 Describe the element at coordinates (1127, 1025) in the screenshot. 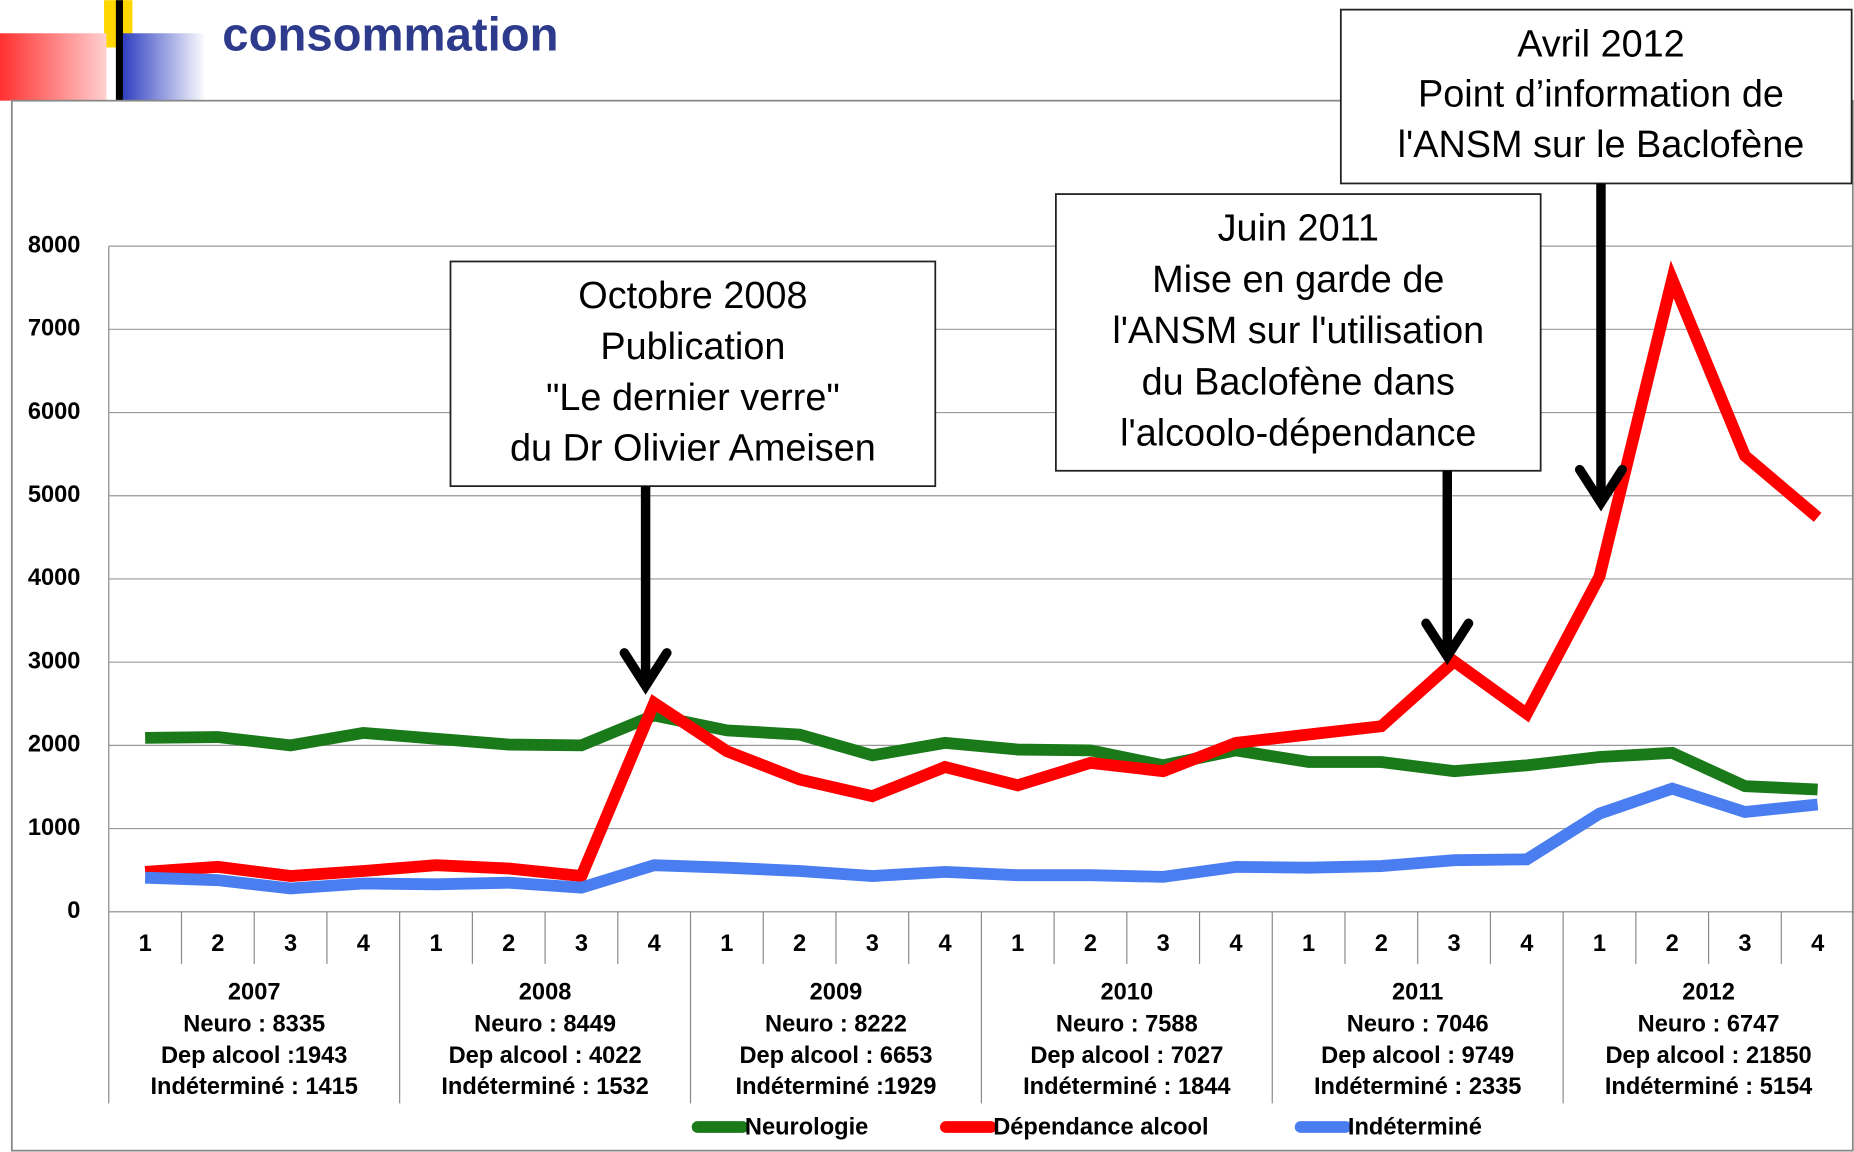

I see `group-detail: Neuro : 7588` at that location.